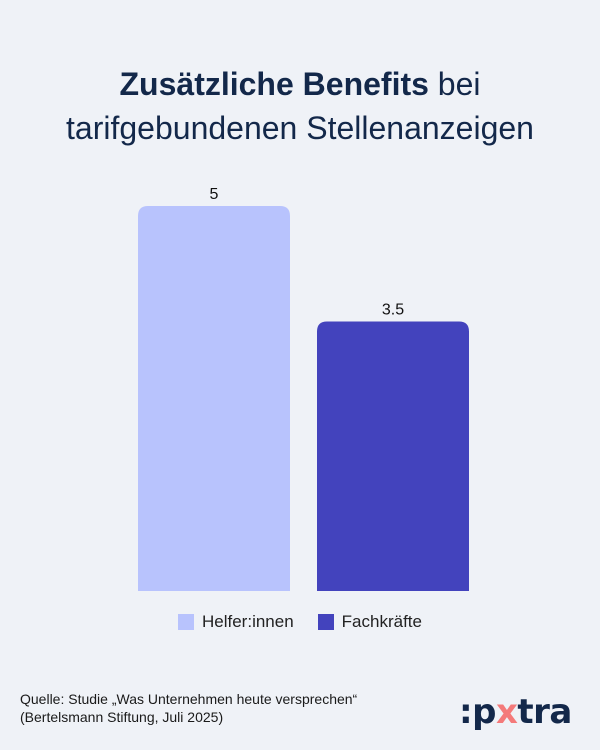  Describe the element at coordinates (214, 194) in the screenshot. I see `data-label: 5` at that location.